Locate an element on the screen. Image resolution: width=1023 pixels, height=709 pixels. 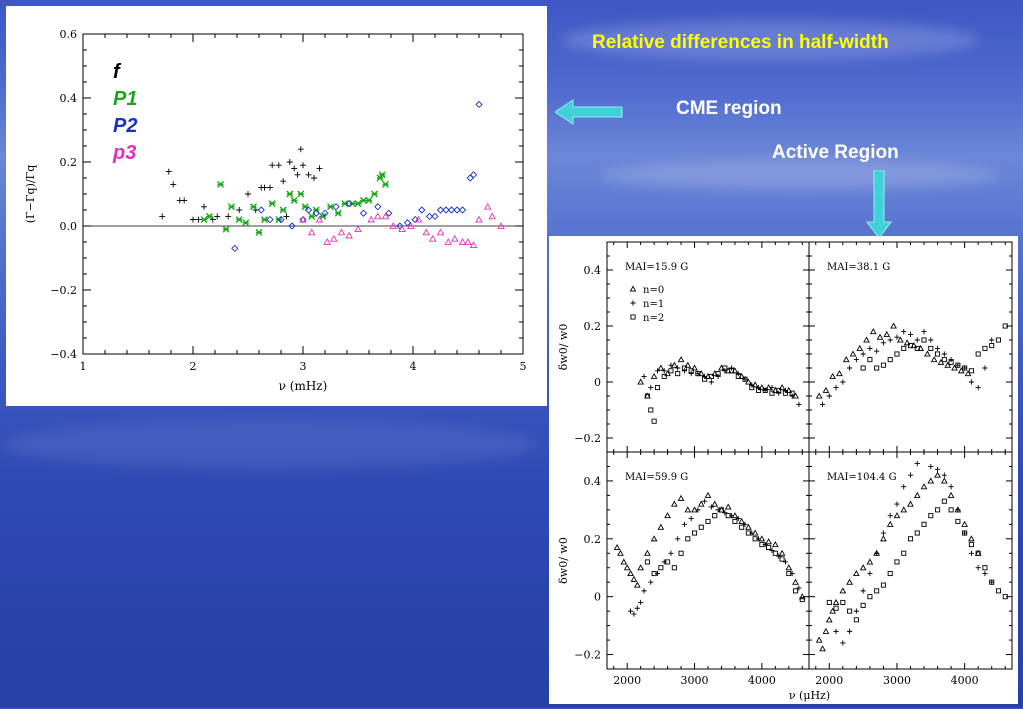
series-n=2 is located at coordinates (934, 348).